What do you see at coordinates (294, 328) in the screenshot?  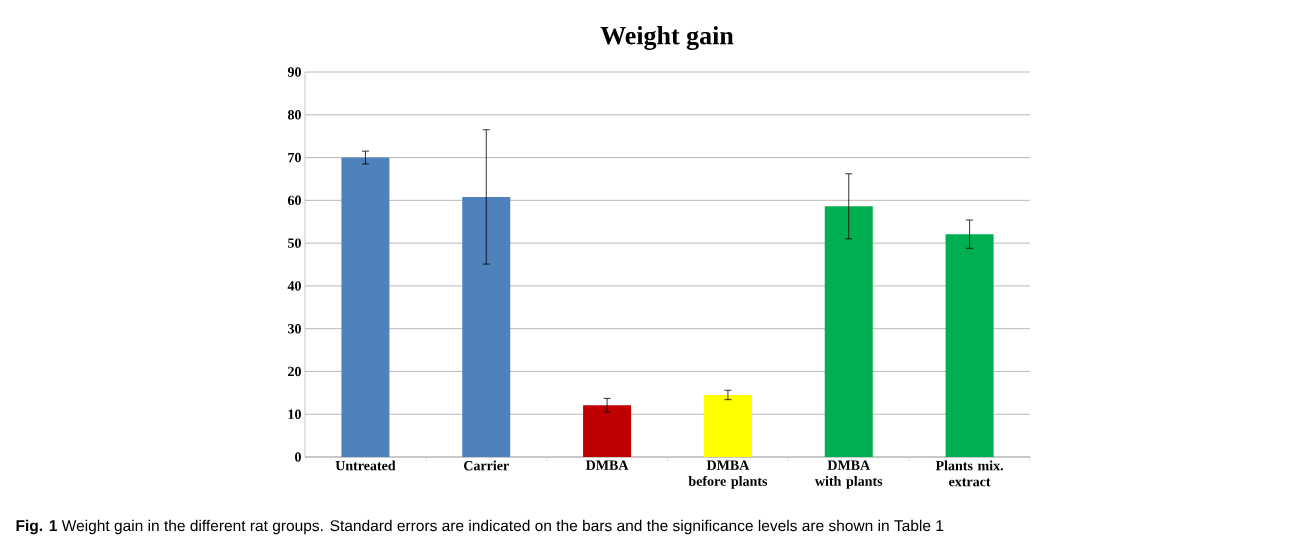 I see `y-tick-label: 30` at bounding box center [294, 328].